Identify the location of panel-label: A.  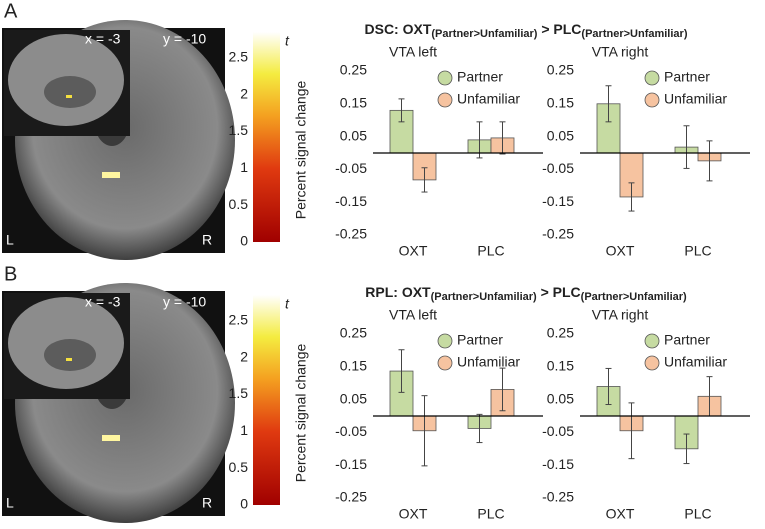
(11, 11).